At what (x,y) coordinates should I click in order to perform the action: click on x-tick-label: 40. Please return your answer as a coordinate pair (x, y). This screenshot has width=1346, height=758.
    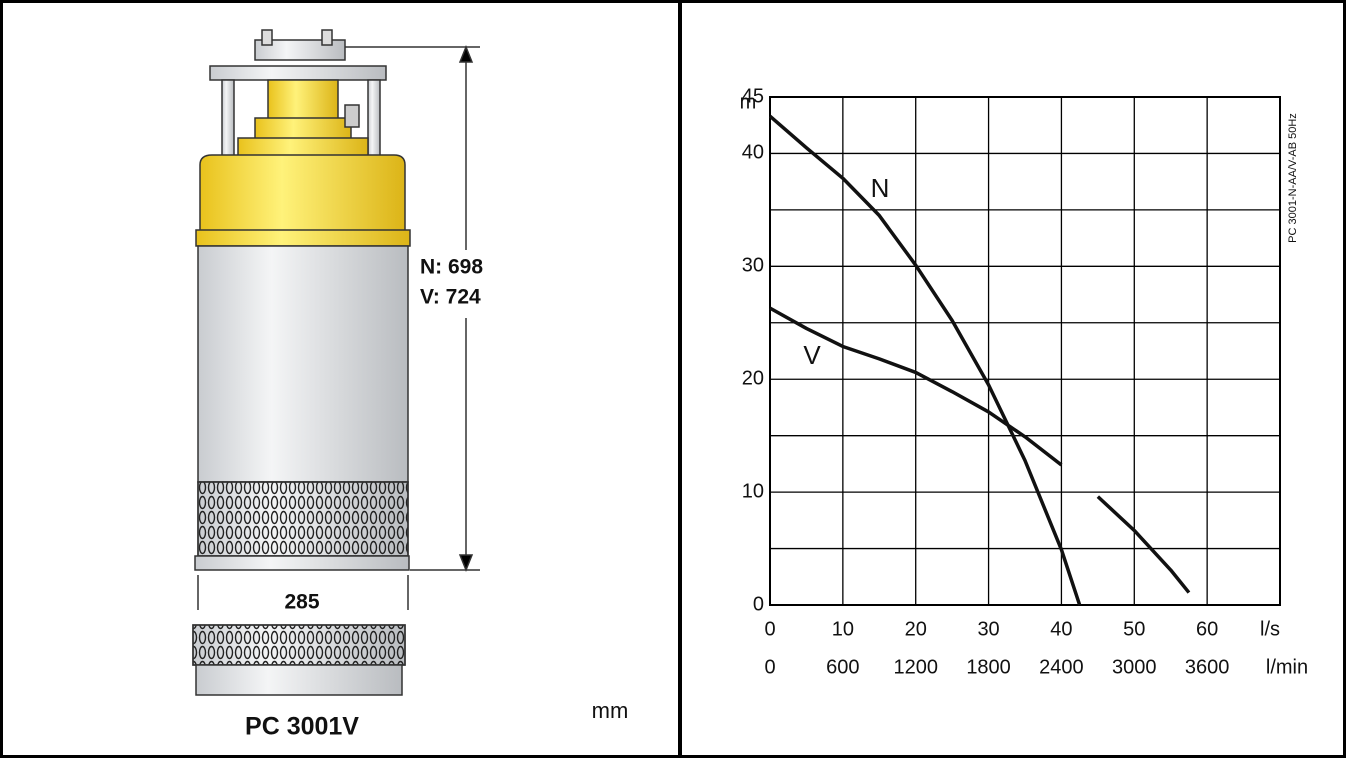
    Looking at the image, I should click on (1061, 629).